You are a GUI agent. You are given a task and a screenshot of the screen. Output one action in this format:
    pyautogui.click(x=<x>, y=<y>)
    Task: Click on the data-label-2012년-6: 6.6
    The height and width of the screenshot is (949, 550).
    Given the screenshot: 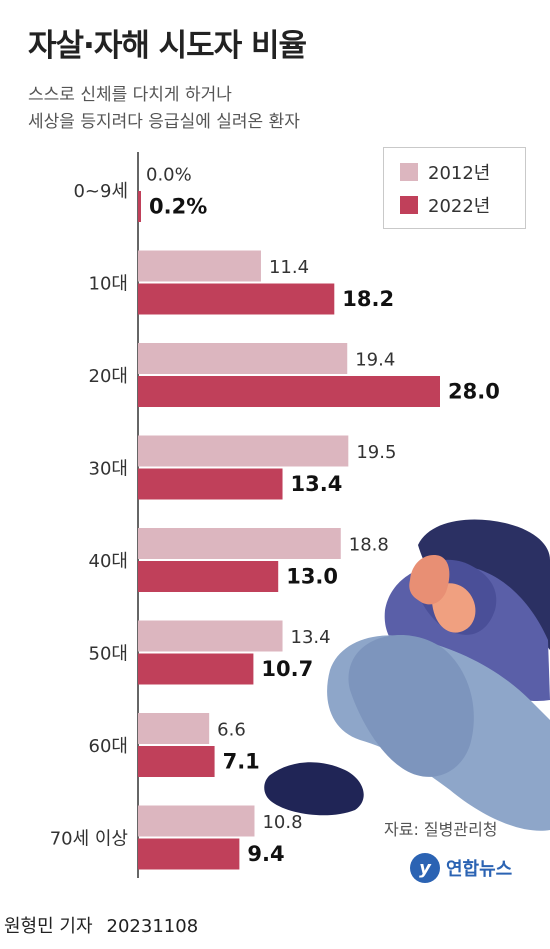 What is the action you would take?
    pyautogui.click(x=231, y=730)
    